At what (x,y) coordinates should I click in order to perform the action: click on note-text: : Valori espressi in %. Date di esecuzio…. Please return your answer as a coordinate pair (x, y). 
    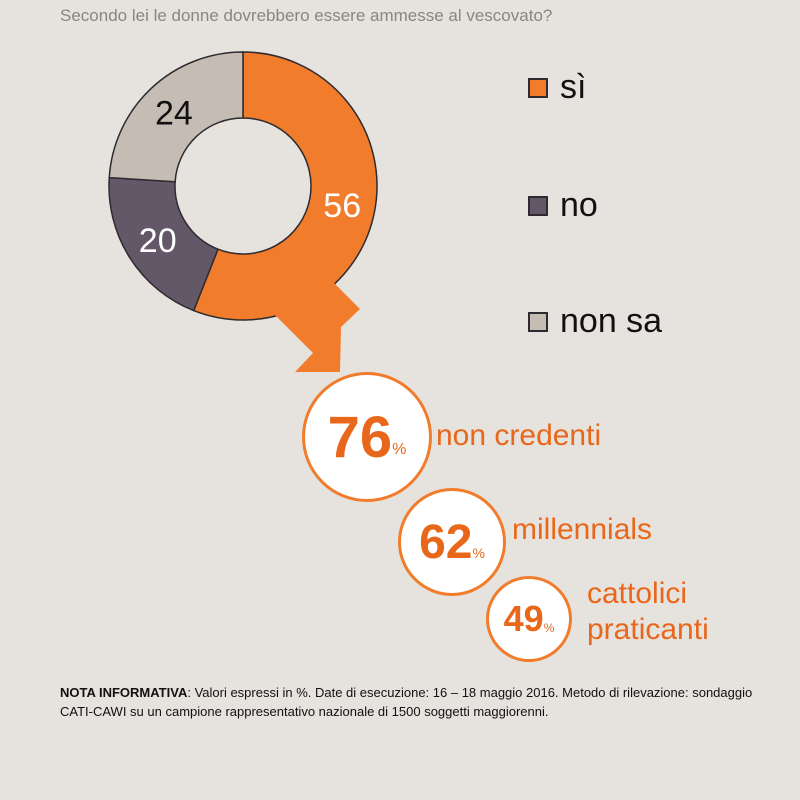
    Looking at the image, I should click on (406, 702).